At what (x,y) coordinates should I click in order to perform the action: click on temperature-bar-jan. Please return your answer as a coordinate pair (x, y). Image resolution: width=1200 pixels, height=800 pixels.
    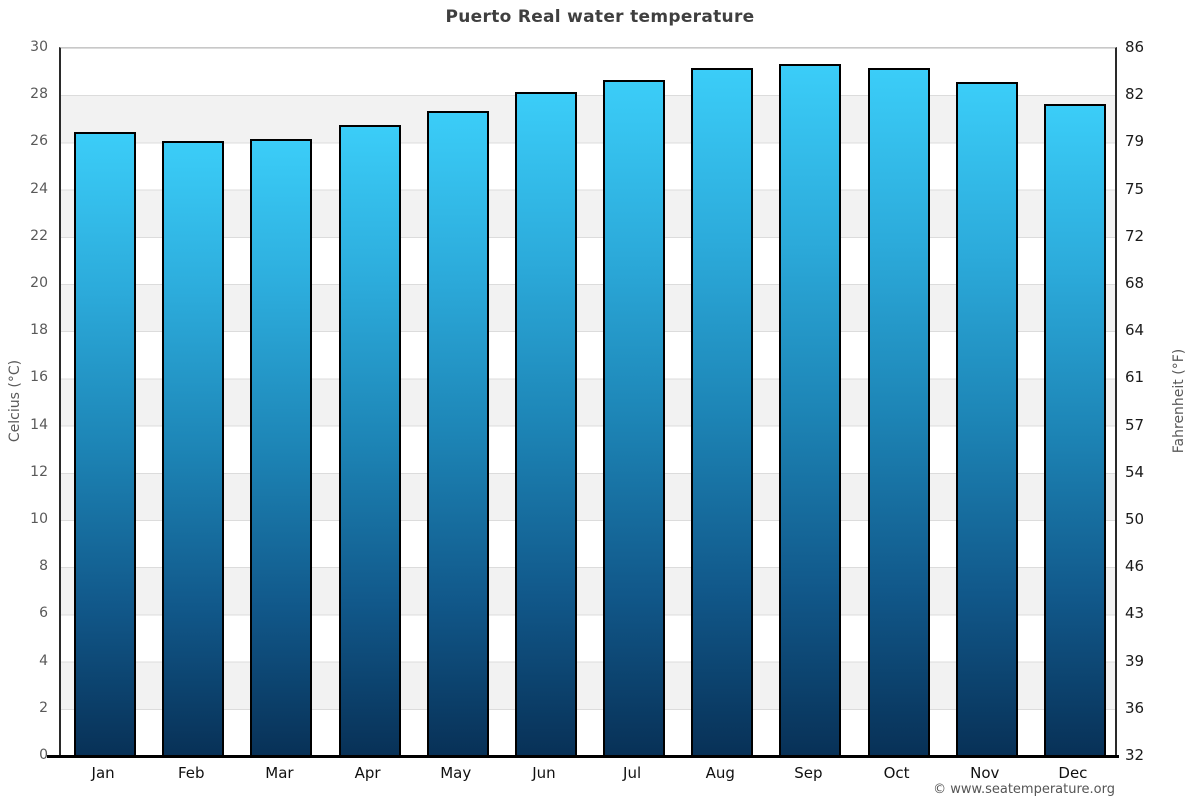
    Looking at the image, I should click on (105, 443).